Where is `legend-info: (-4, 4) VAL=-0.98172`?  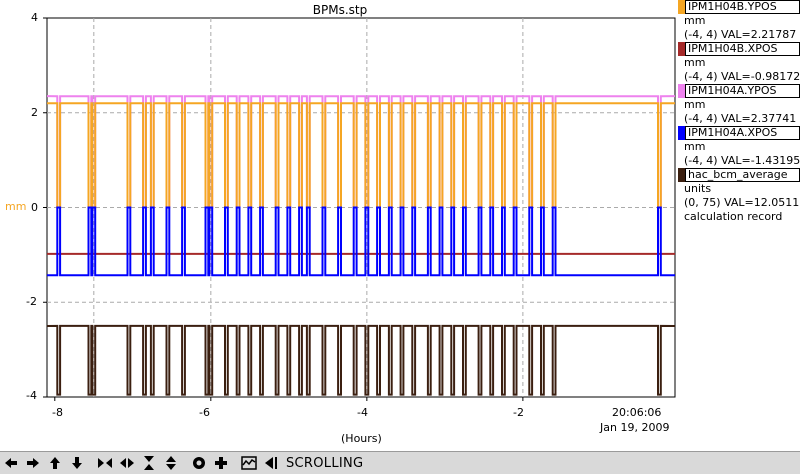 legend-info: (-4, 4) VAL=-0.98172 is located at coordinates (739, 77).